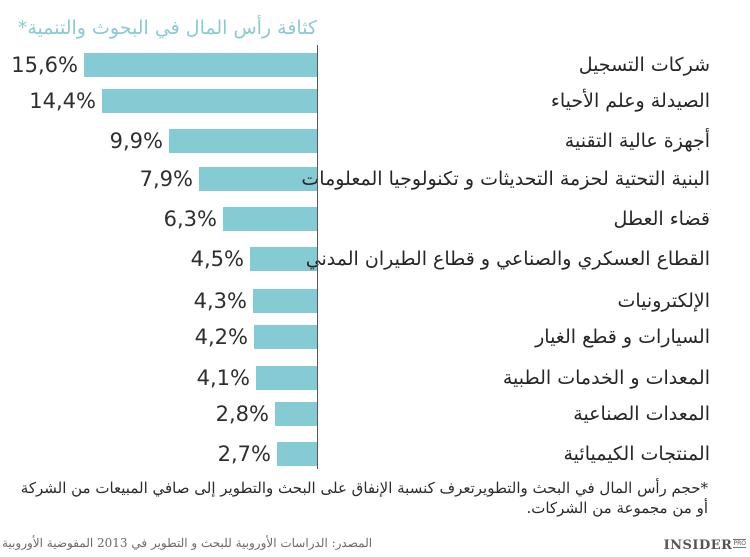  I want to click on bar-value-label: 2,8%, so click(242, 414).